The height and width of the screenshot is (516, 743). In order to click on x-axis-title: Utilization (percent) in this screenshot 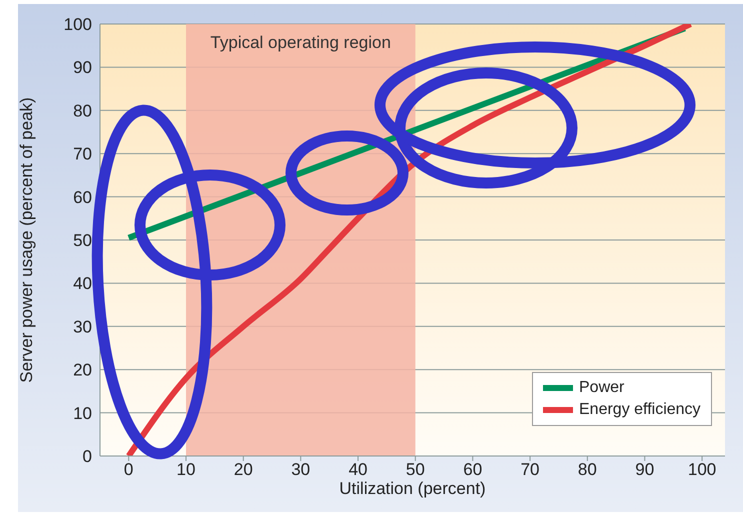, I will do `click(412, 488)`.